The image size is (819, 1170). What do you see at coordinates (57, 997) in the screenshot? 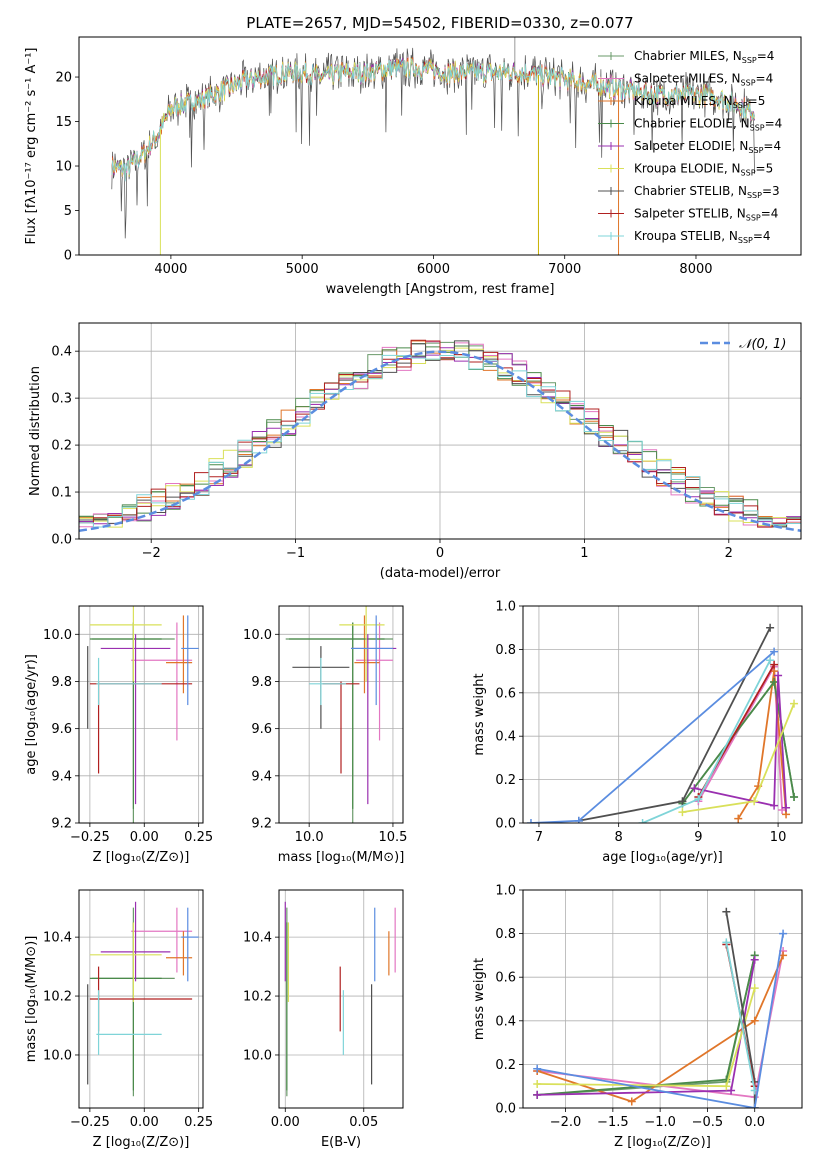
I see `y-tick-label: 10.2` at bounding box center [57, 997].